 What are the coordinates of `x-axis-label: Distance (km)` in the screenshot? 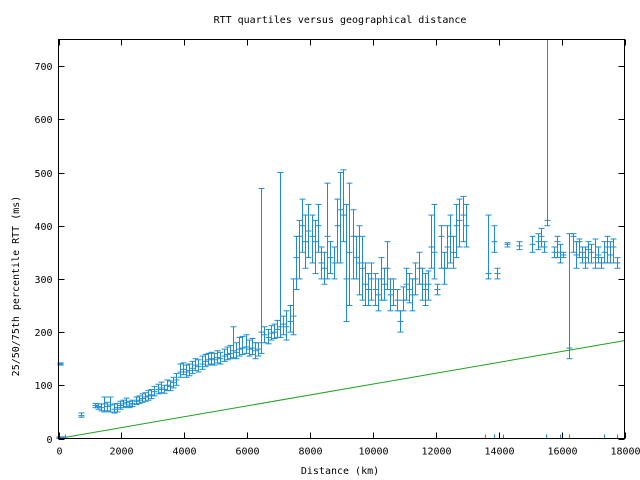 It's located at (340, 471).